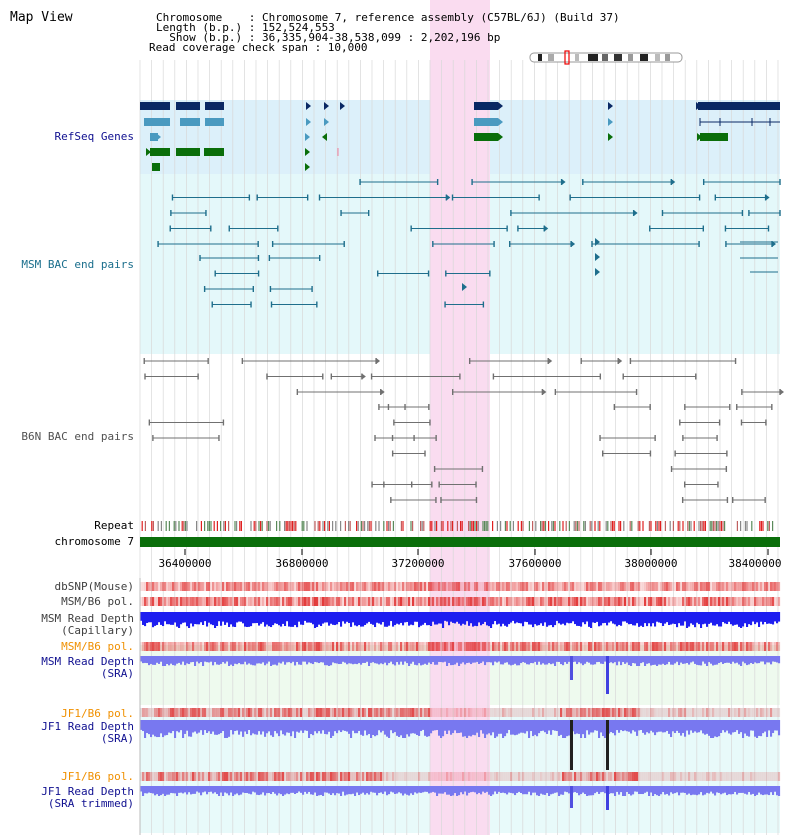 The width and height of the screenshot is (800, 835). Describe the element at coordinates (77, 264) in the screenshot. I see `track-label-msm-bac: MSM BAC end pairs` at that location.